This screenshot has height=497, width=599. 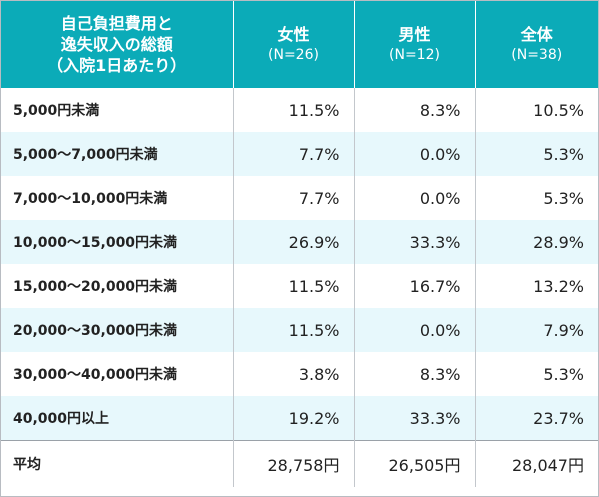 What do you see at coordinates (536, 34) in the screenshot?
I see `header-total-name: 全体` at bounding box center [536, 34].